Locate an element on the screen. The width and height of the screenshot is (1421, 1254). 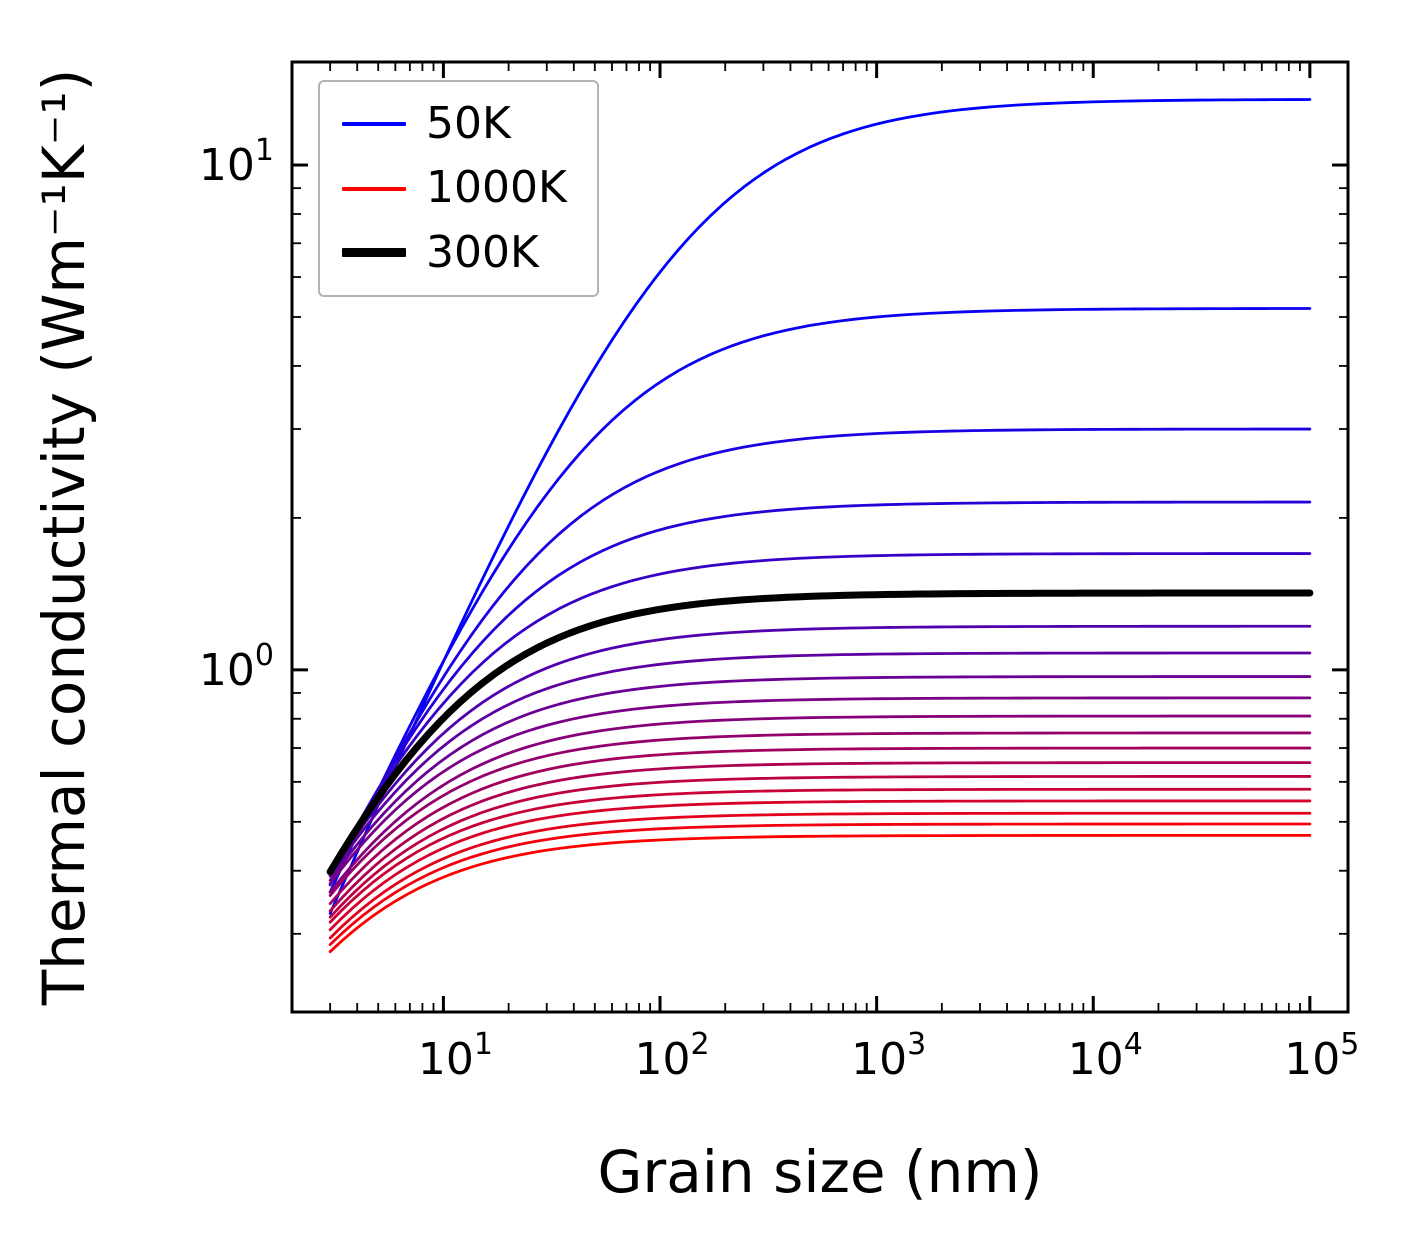
curve-350K is located at coordinates (820, 750).